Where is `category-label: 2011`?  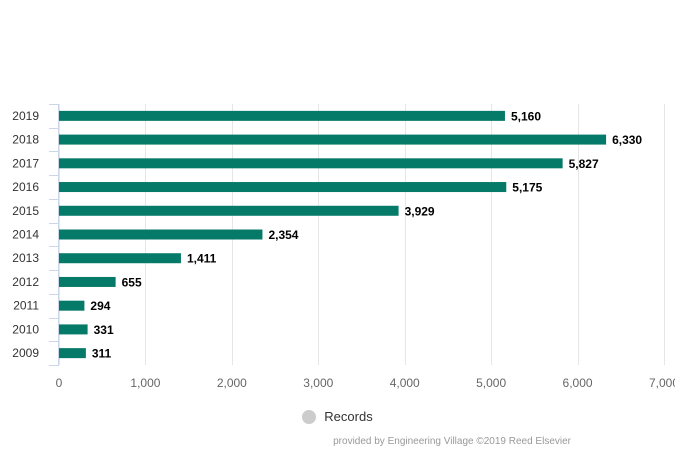 category-label: 2011 is located at coordinates (26, 306).